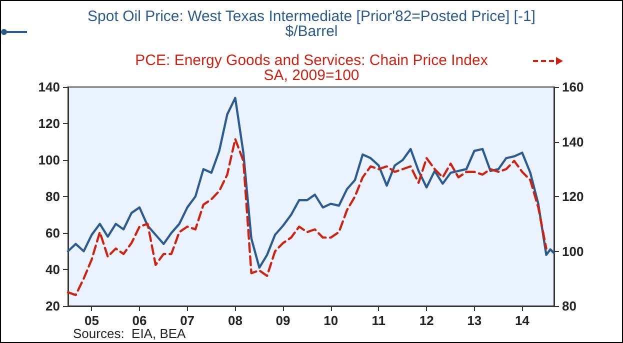  Describe the element at coordinates (283, 320) in the screenshot. I see `x-tick-label: 09` at that location.